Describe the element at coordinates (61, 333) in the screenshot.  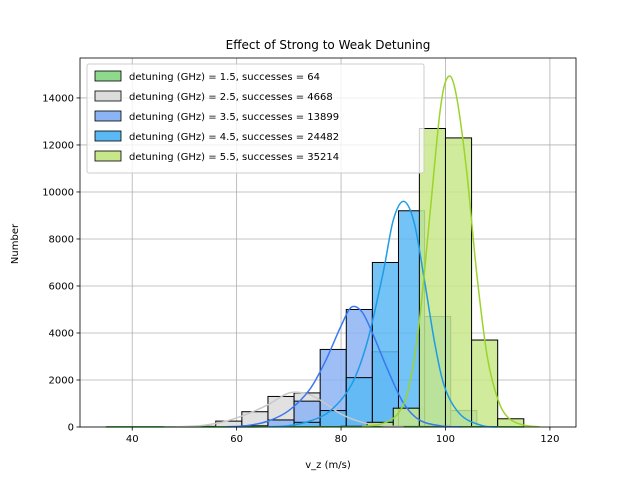
I see `y-tick-label: 4000` at that location.